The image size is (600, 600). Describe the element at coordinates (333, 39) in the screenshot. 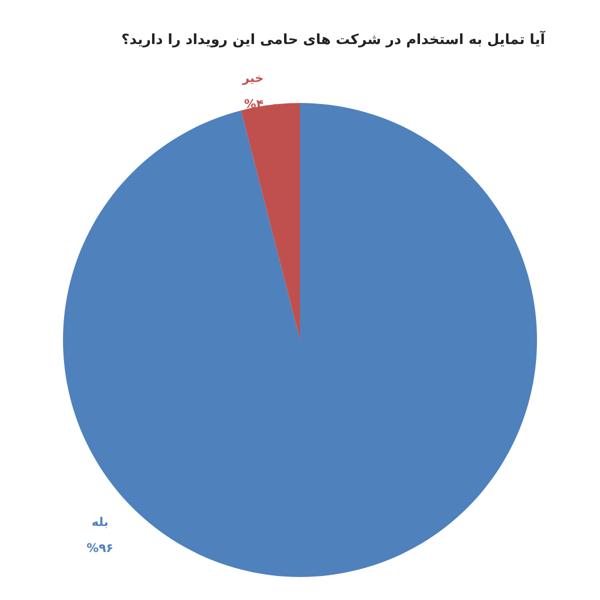

I see `chart-title: آیا تمایل به استخدام در شرکت های حامی این رویداد را دارید؟` at that location.